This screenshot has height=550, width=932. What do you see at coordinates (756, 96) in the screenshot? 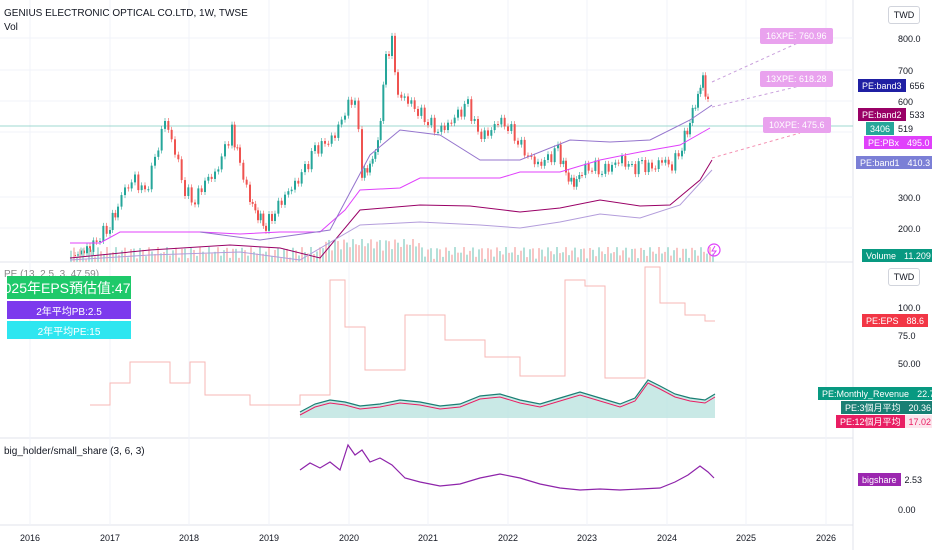
I see `pe13-projection` at bounding box center [756, 96].